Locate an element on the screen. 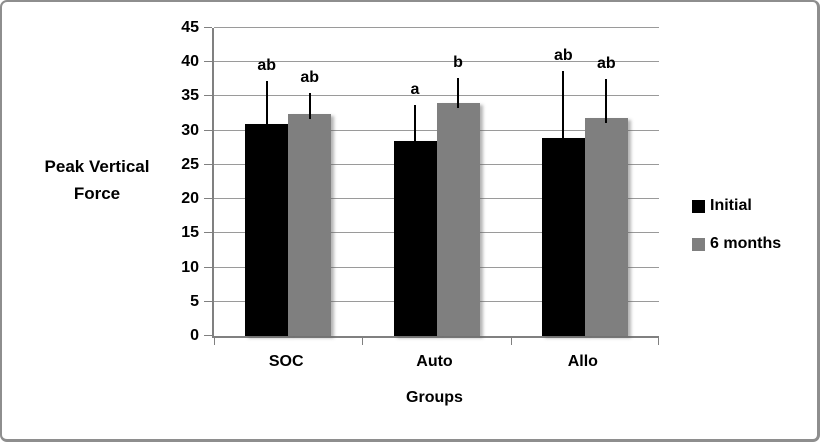  error-bar-6-months-auto is located at coordinates (458, 93).